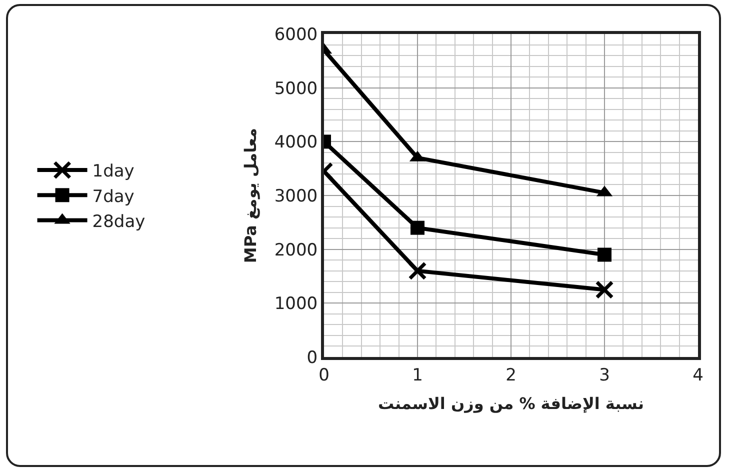 The width and height of the screenshot is (729, 473). I want to click on x-tick-label: 3, so click(604, 375).